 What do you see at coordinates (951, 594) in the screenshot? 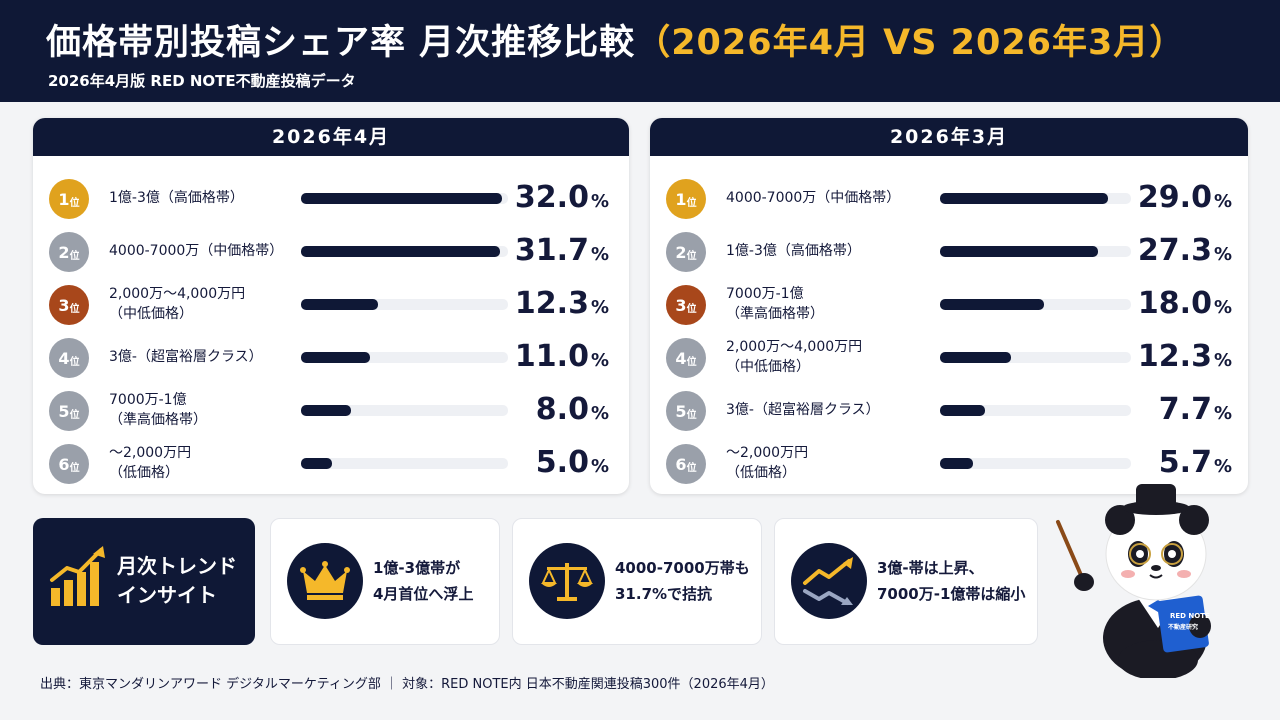
I see `insight-card-3-line2: 7000万-1億帯は縮小` at bounding box center [951, 594].